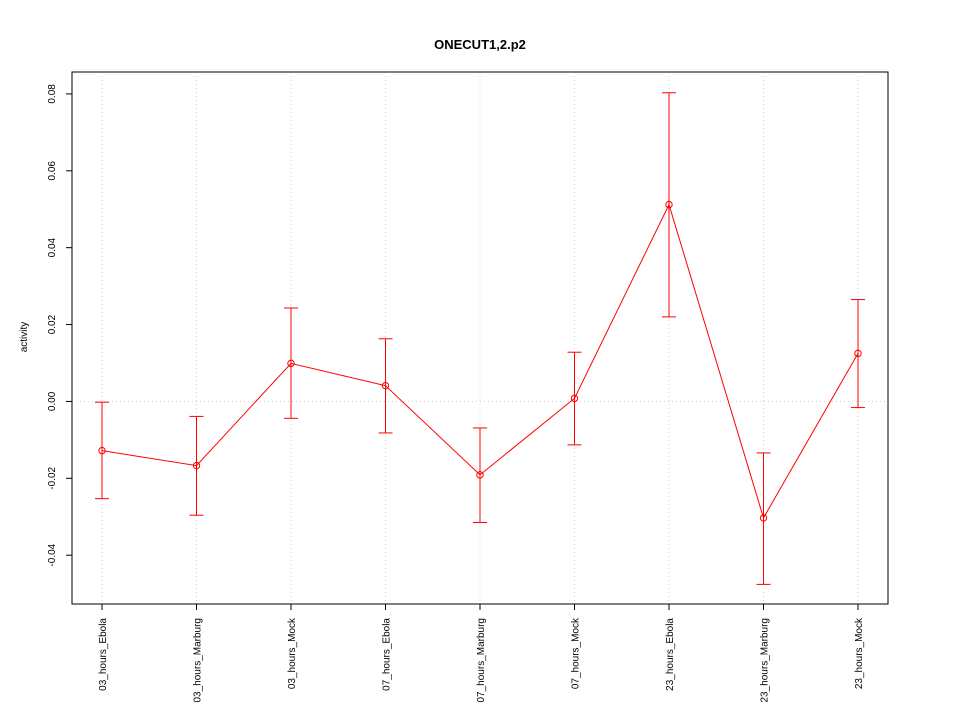 The height and width of the screenshot is (720, 960). I want to click on x-tick-label: 23_hours_Marburg, so click(765, 660).